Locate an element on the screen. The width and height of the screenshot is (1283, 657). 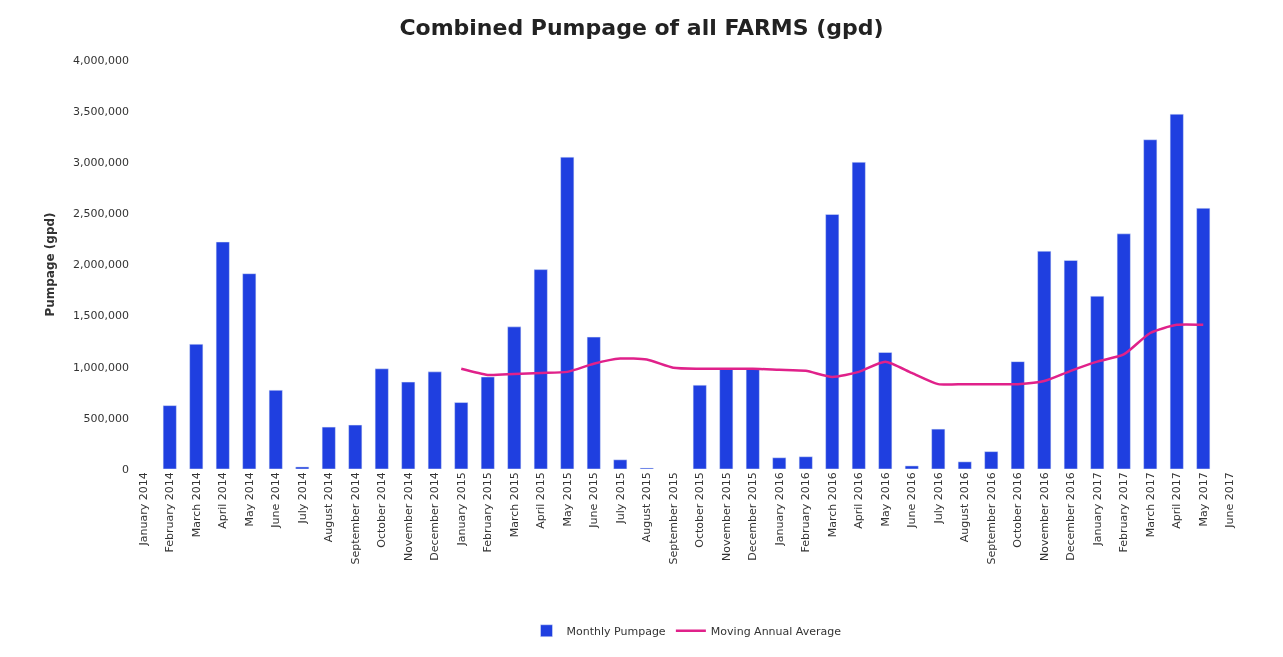
x-tick-label: November 2015 is located at coordinates (726, 516).